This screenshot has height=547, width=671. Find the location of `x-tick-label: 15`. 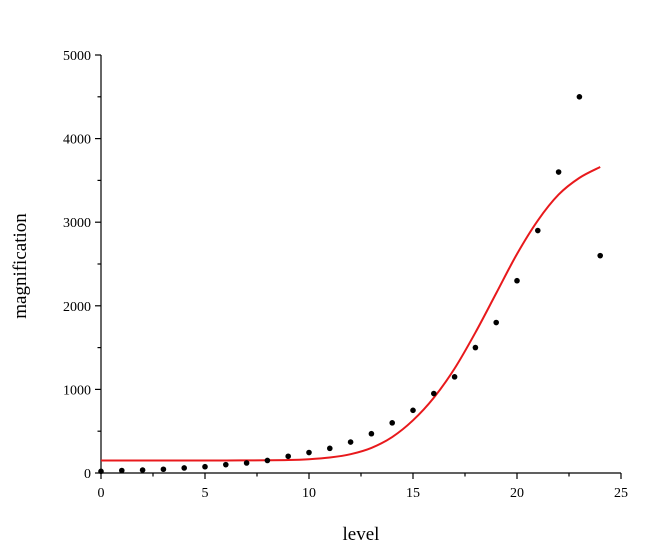

x-tick-label: 15 is located at coordinates (413, 493).